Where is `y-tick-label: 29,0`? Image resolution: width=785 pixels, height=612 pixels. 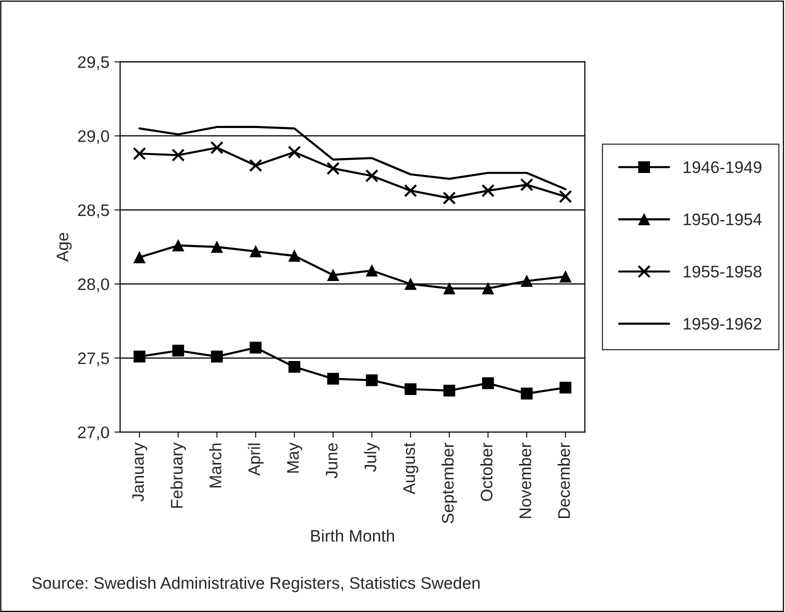
y-tick-label: 29,0 is located at coordinates (94, 137).